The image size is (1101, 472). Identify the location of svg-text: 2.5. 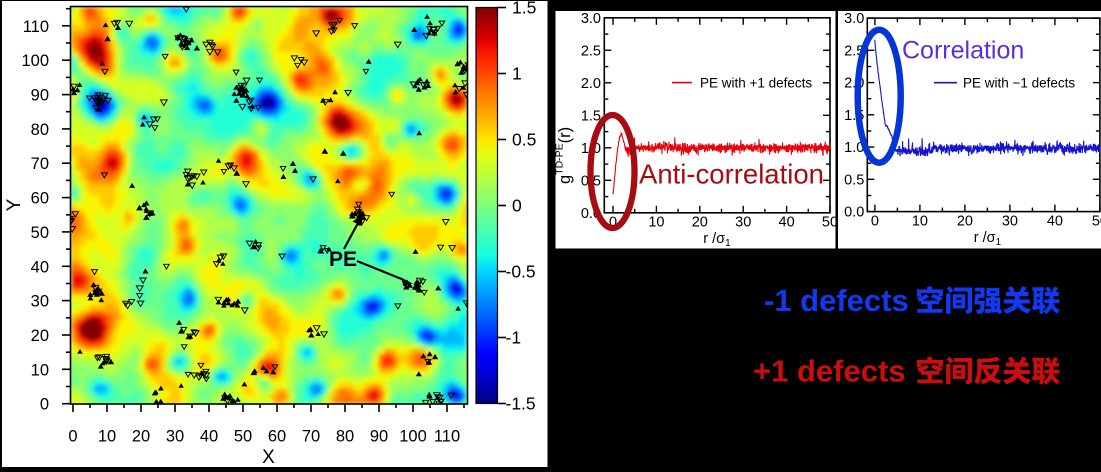
(591, 51).